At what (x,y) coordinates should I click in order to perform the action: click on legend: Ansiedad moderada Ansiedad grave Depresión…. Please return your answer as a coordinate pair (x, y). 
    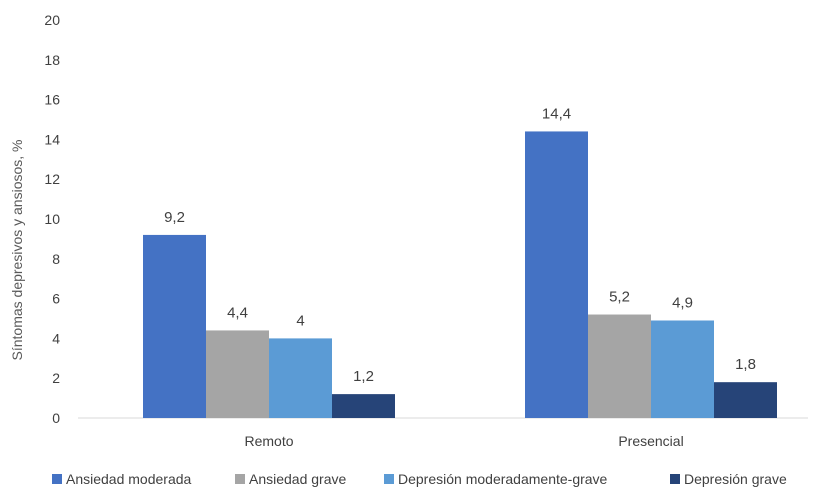
    Looking at the image, I should click on (419, 479).